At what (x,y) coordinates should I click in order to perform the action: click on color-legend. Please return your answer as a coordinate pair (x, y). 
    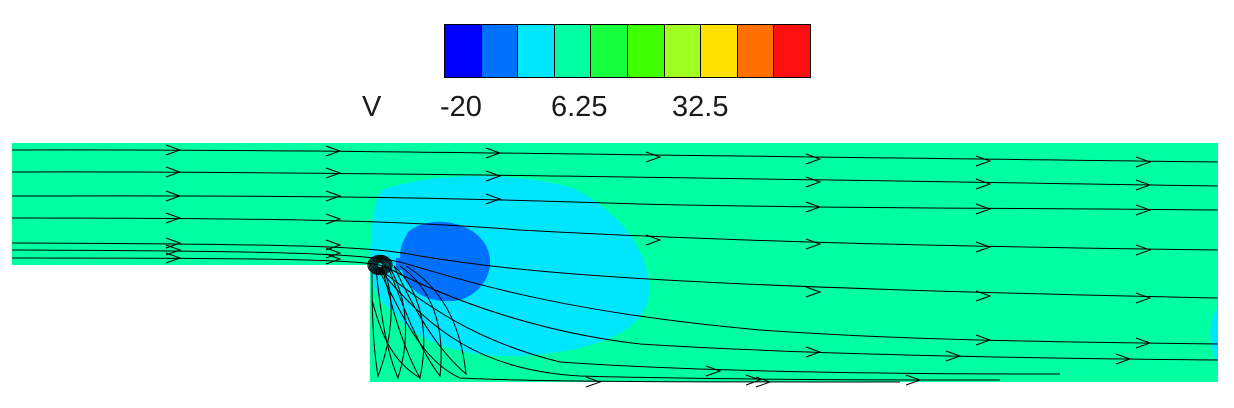
    Looking at the image, I should click on (627, 51).